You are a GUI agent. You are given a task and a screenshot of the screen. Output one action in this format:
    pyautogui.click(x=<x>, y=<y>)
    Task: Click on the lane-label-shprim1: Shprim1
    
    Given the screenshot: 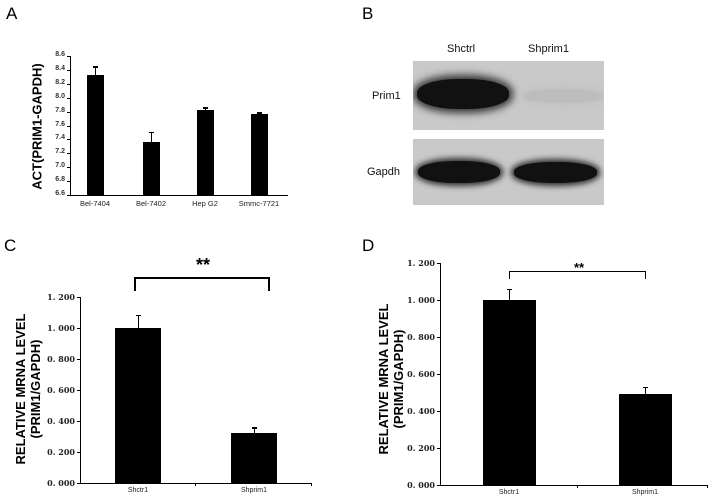 What is the action you would take?
    pyautogui.click(x=548, y=49)
    